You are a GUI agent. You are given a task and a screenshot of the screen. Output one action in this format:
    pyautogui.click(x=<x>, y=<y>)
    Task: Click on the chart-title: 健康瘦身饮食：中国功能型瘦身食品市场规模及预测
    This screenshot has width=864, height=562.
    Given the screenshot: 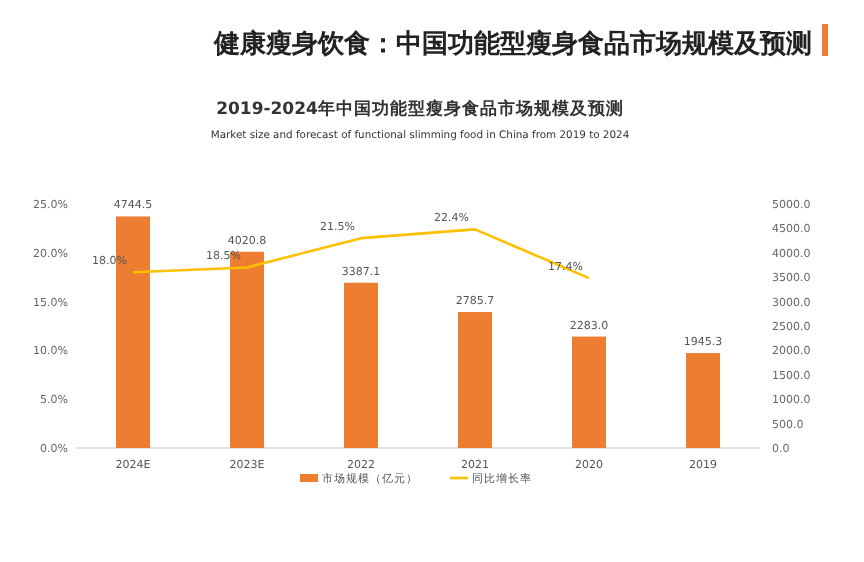 What is the action you would take?
    pyautogui.click(x=512, y=44)
    